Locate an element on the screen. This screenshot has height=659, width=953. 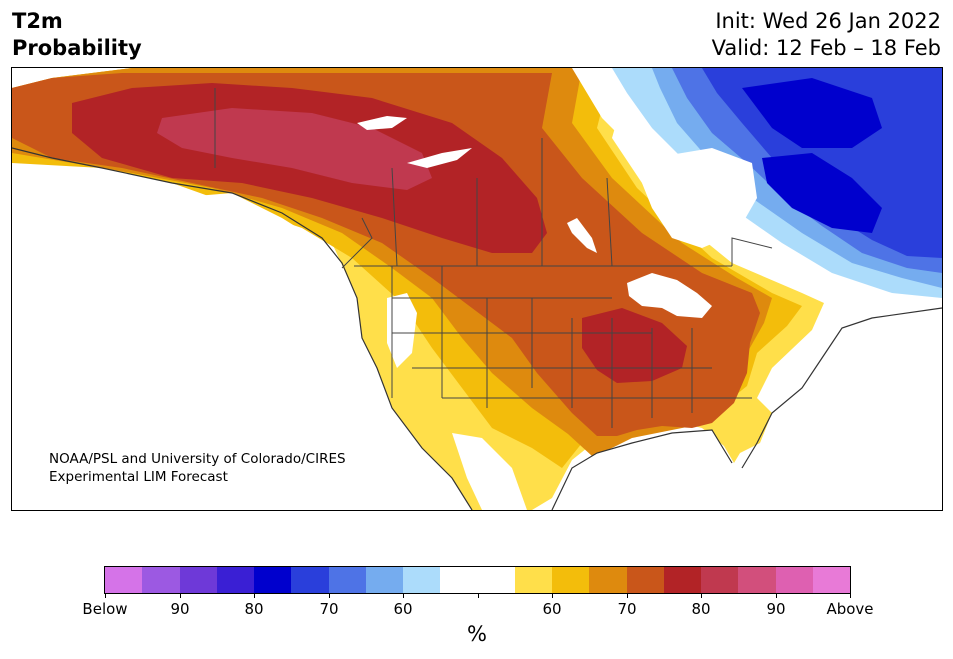
colorbar-label: Above is located at coordinates (850, 609).